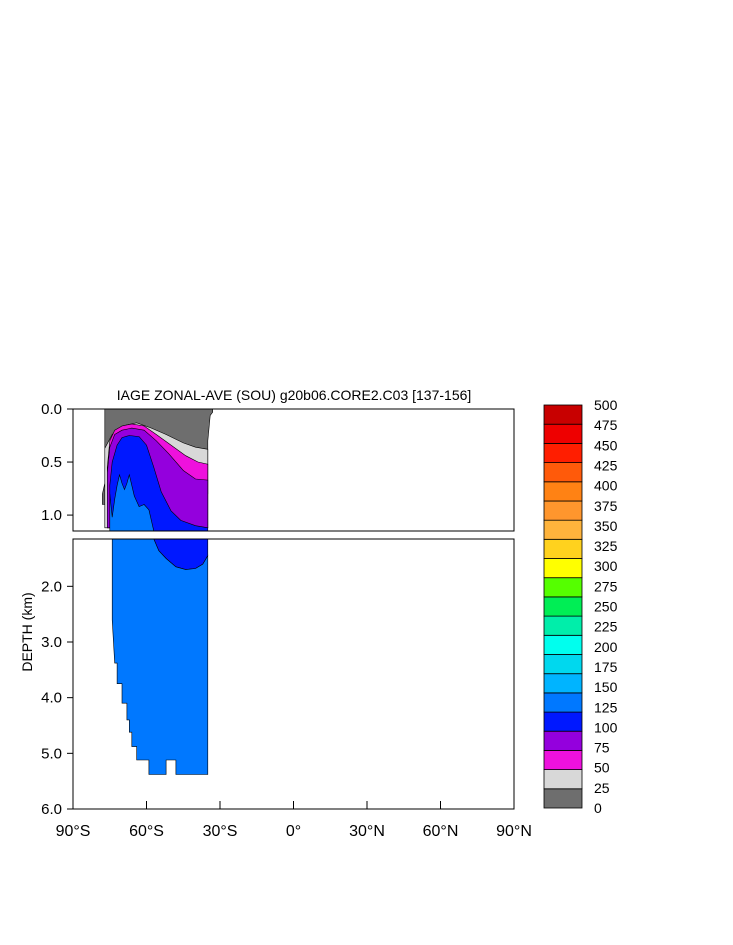  Describe the element at coordinates (606, 526) in the screenshot. I see `colorbar-label: 350` at that location.